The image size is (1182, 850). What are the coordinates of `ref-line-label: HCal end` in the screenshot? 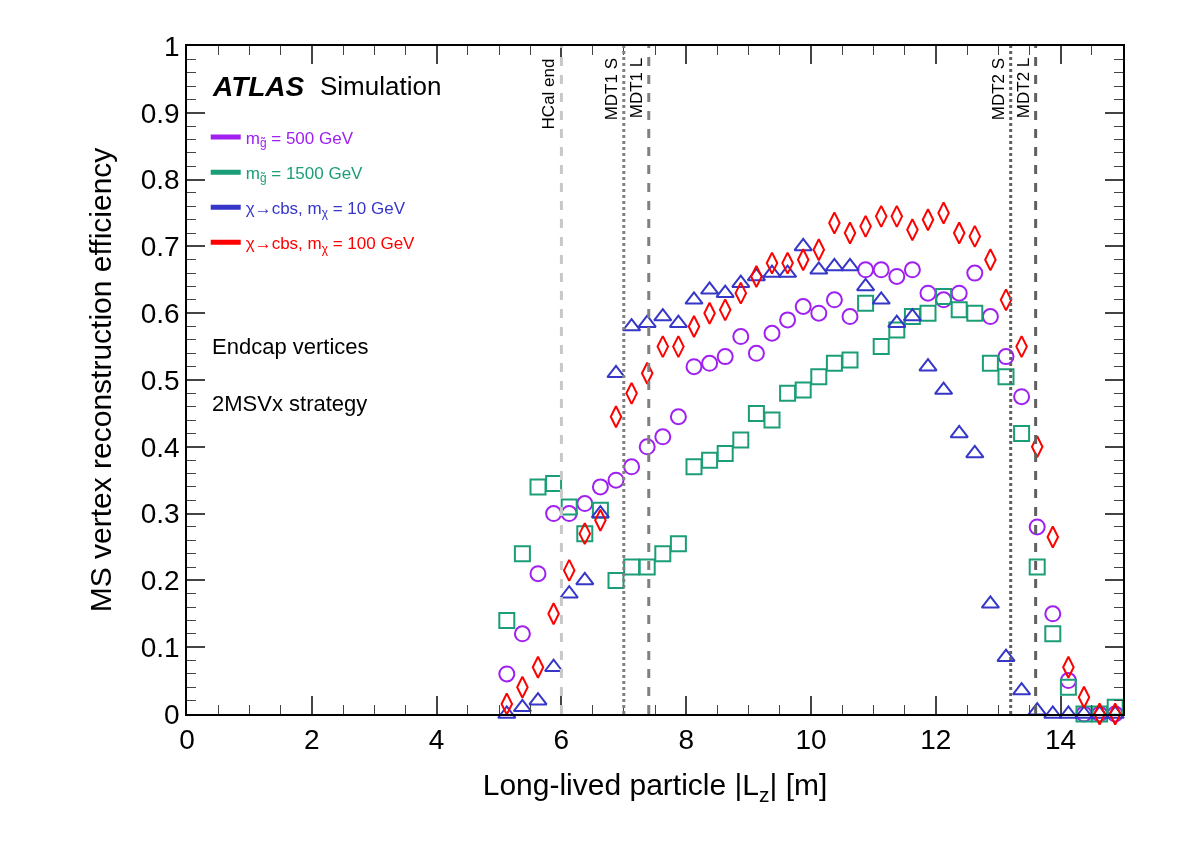 It's located at (549, 94).